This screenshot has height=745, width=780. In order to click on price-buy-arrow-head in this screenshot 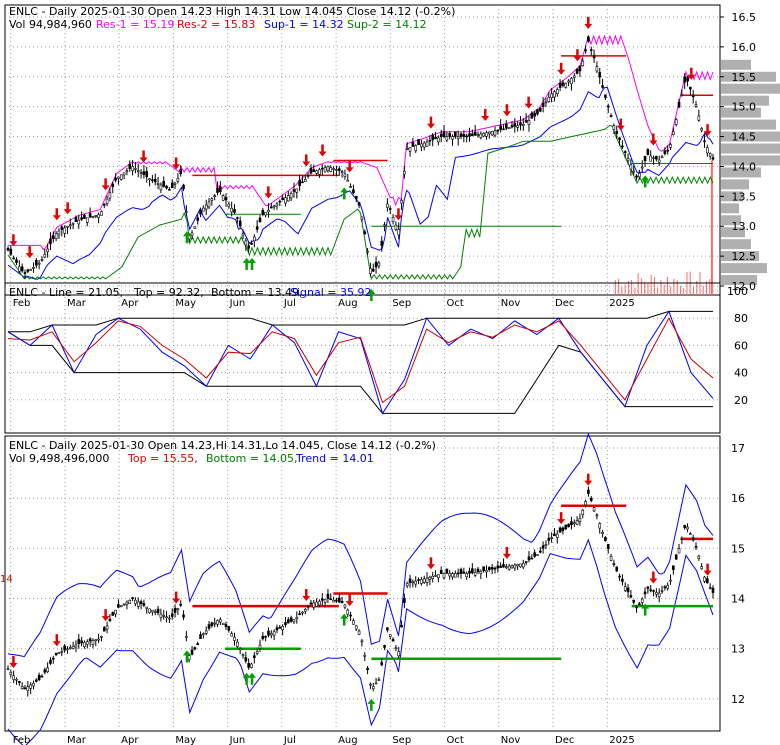, I will do `click(645, 178)`.